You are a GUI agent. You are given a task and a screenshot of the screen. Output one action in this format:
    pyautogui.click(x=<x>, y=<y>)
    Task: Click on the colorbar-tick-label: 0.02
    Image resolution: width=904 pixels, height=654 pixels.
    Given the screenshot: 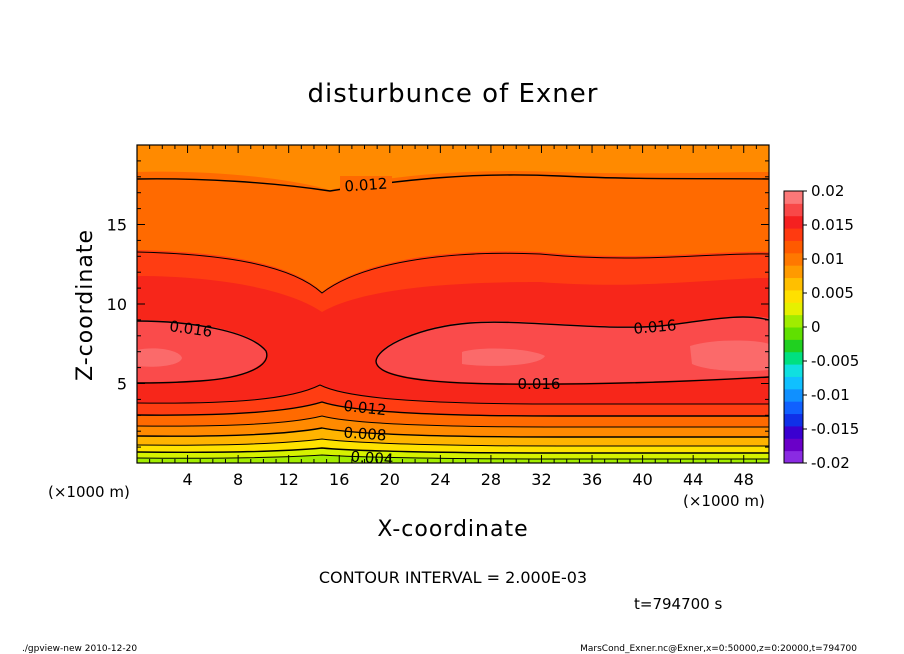 What is the action you would take?
    pyautogui.click(x=827, y=191)
    